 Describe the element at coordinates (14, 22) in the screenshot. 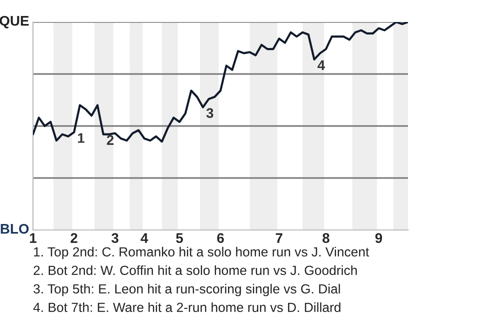

I see `text: QUE` at that location.